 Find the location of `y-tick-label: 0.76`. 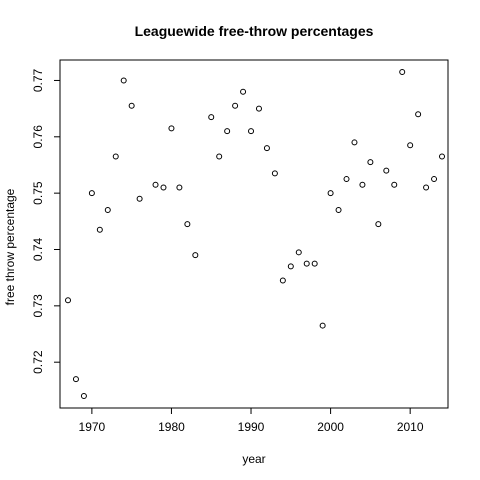

y-tick-label: 0.76 is located at coordinates (38, 137).